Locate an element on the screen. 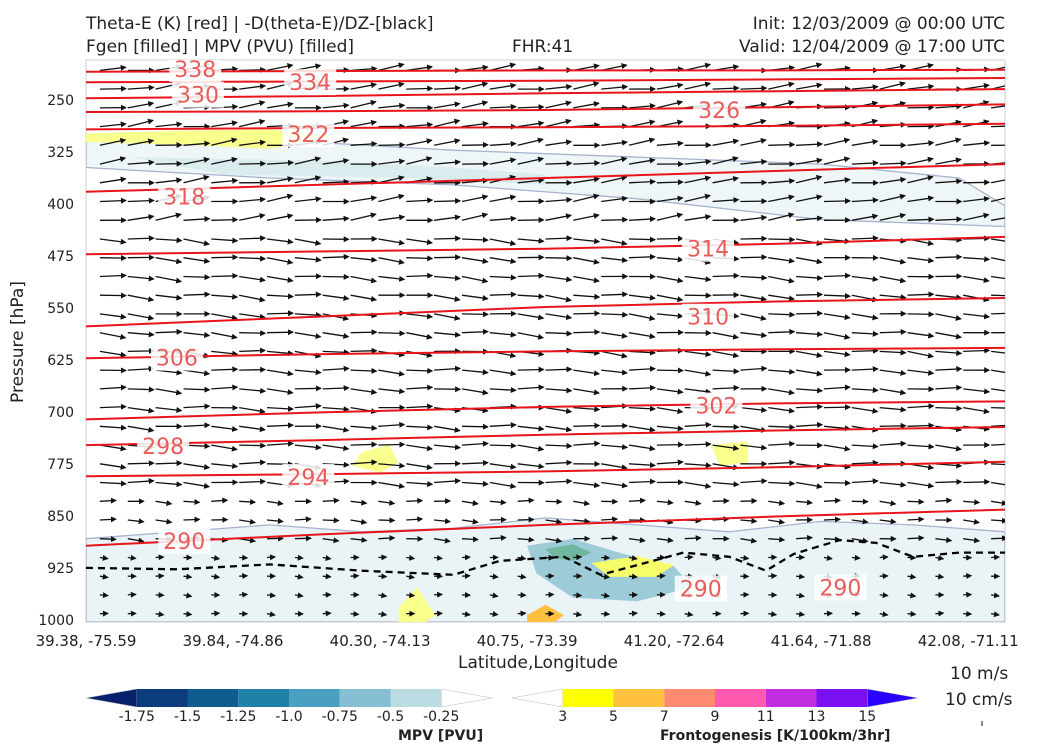  horizontal-vector-scale: 10 m/s is located at coordinates (979, 674).